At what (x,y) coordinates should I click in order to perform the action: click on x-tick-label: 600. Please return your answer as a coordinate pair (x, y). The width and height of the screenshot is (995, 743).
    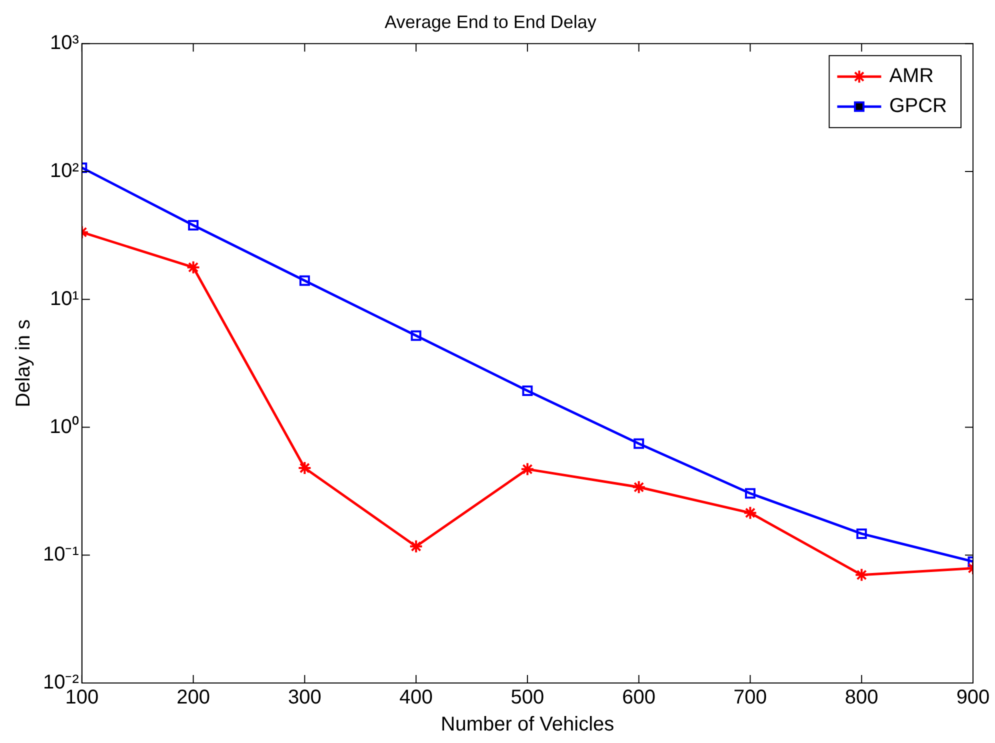
    Looking at the image, I should click on (639, 697).